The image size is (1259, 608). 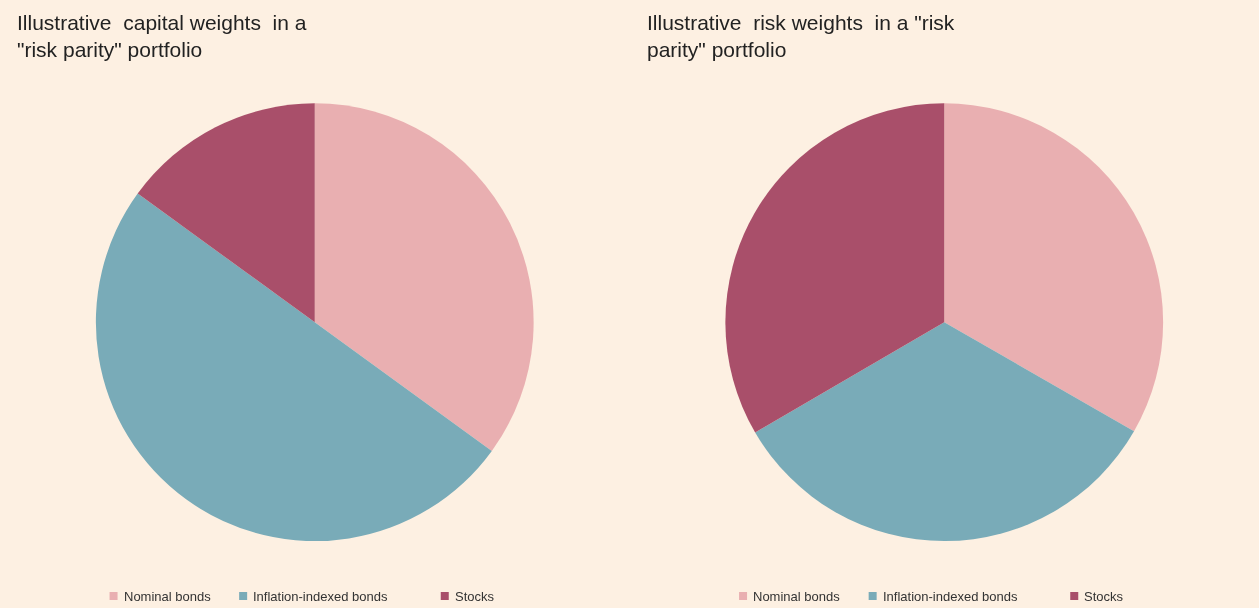 What do you see at coordinates (801, 36) in the screenshot?
I see `chart-title: Illustrative risk weights in a "risk parity" portfolio` at bounding box center [801, 36].